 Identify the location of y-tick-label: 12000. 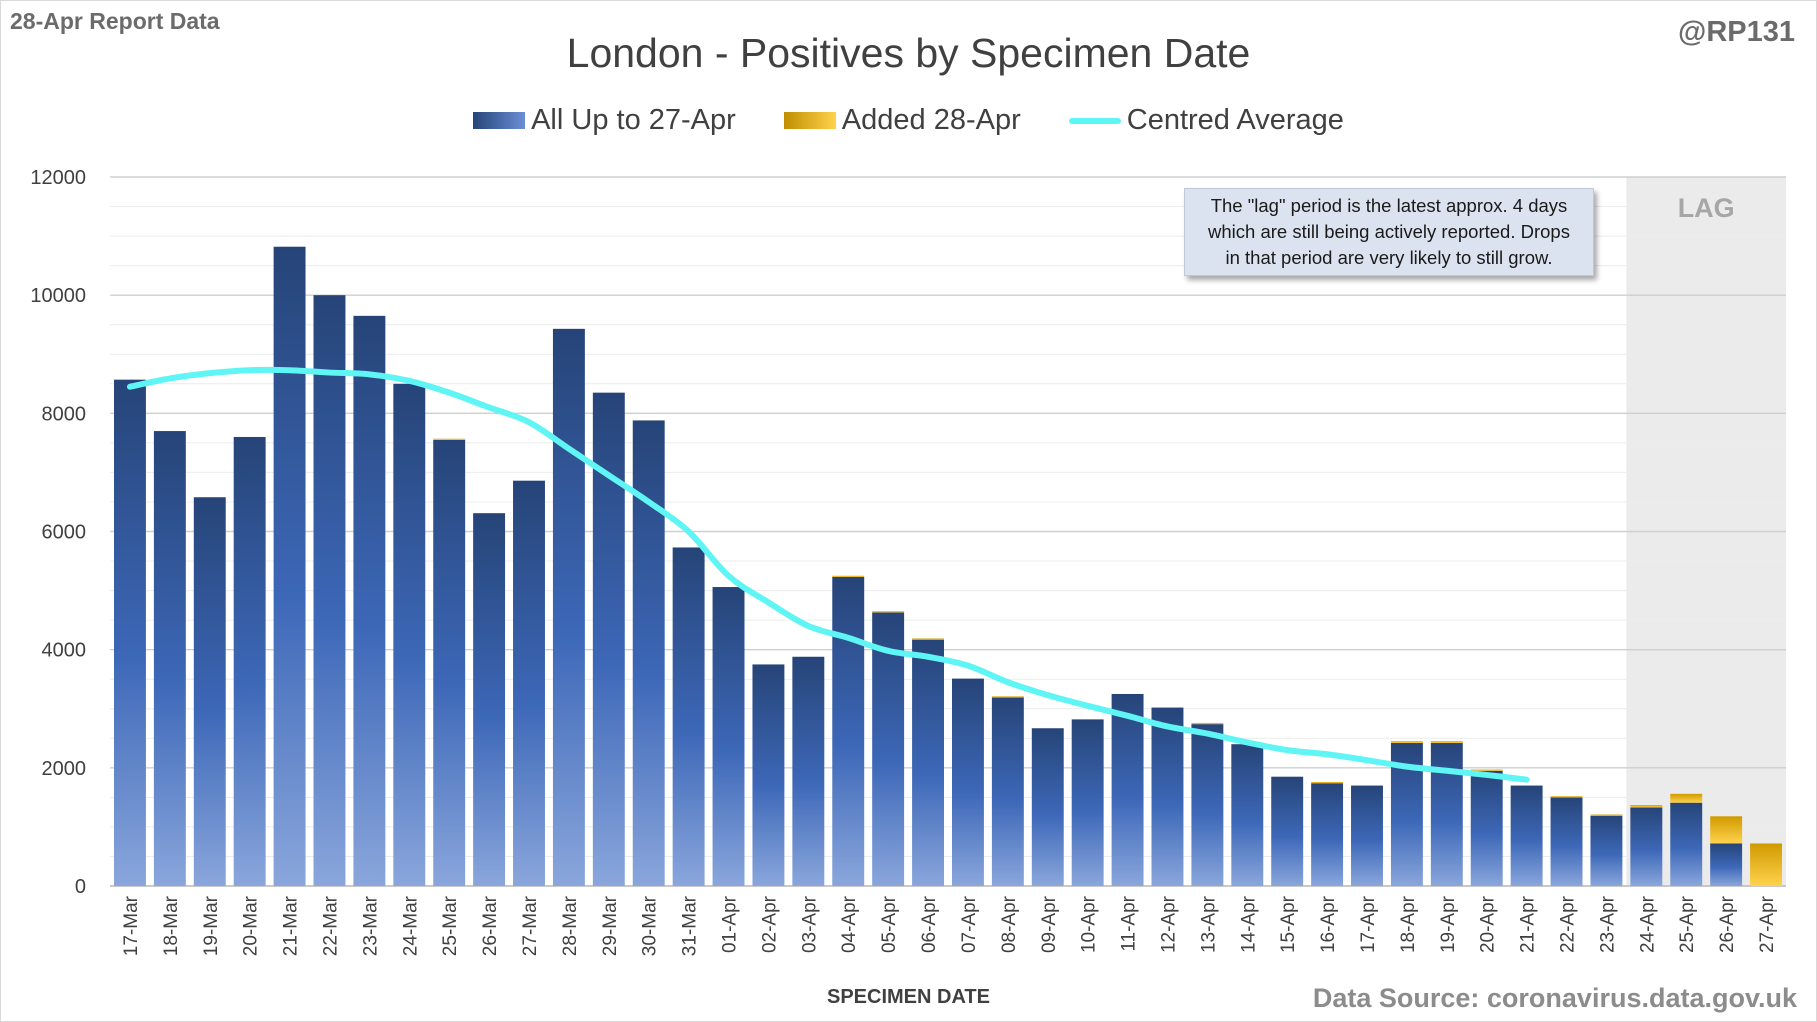
(58, 178).